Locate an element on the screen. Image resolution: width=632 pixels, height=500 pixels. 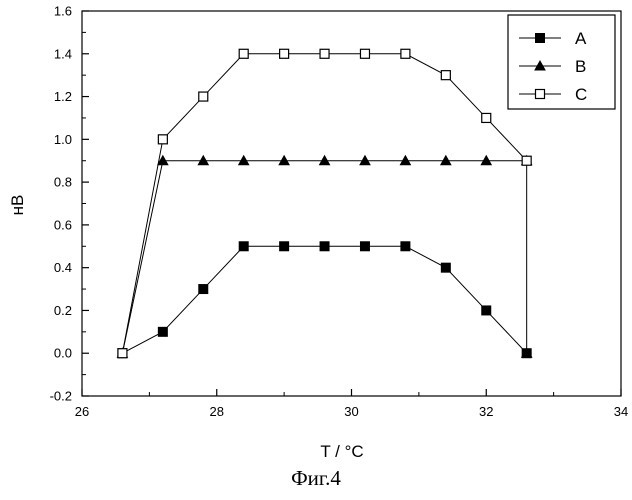
legend-box is located at coordinates (561, 62).